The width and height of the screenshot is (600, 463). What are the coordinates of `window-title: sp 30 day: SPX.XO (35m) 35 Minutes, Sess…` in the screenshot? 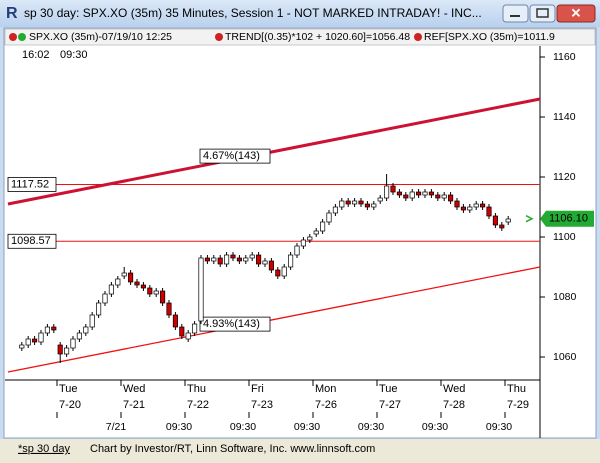 It's located at (253, 13).